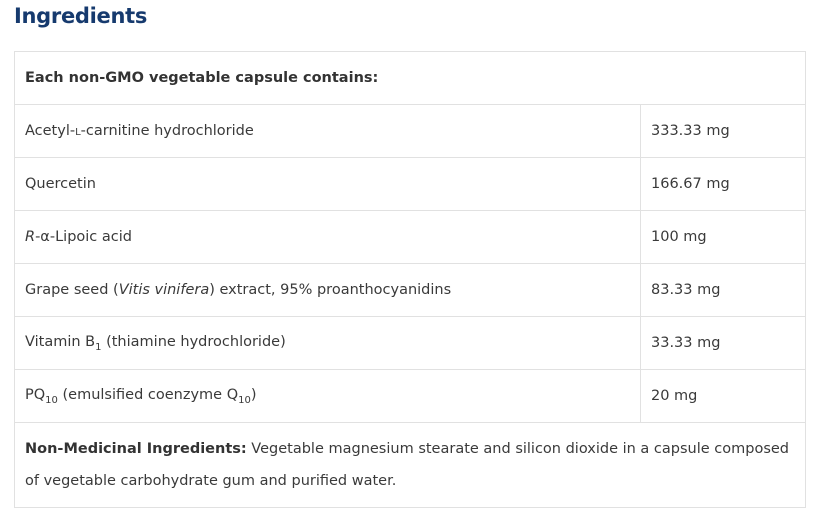 This screenshot has width=823, height=520. Describe the element at coordinates (164, 290) in the screenshot. I see `name-part: Vitis vinifera` at that location.